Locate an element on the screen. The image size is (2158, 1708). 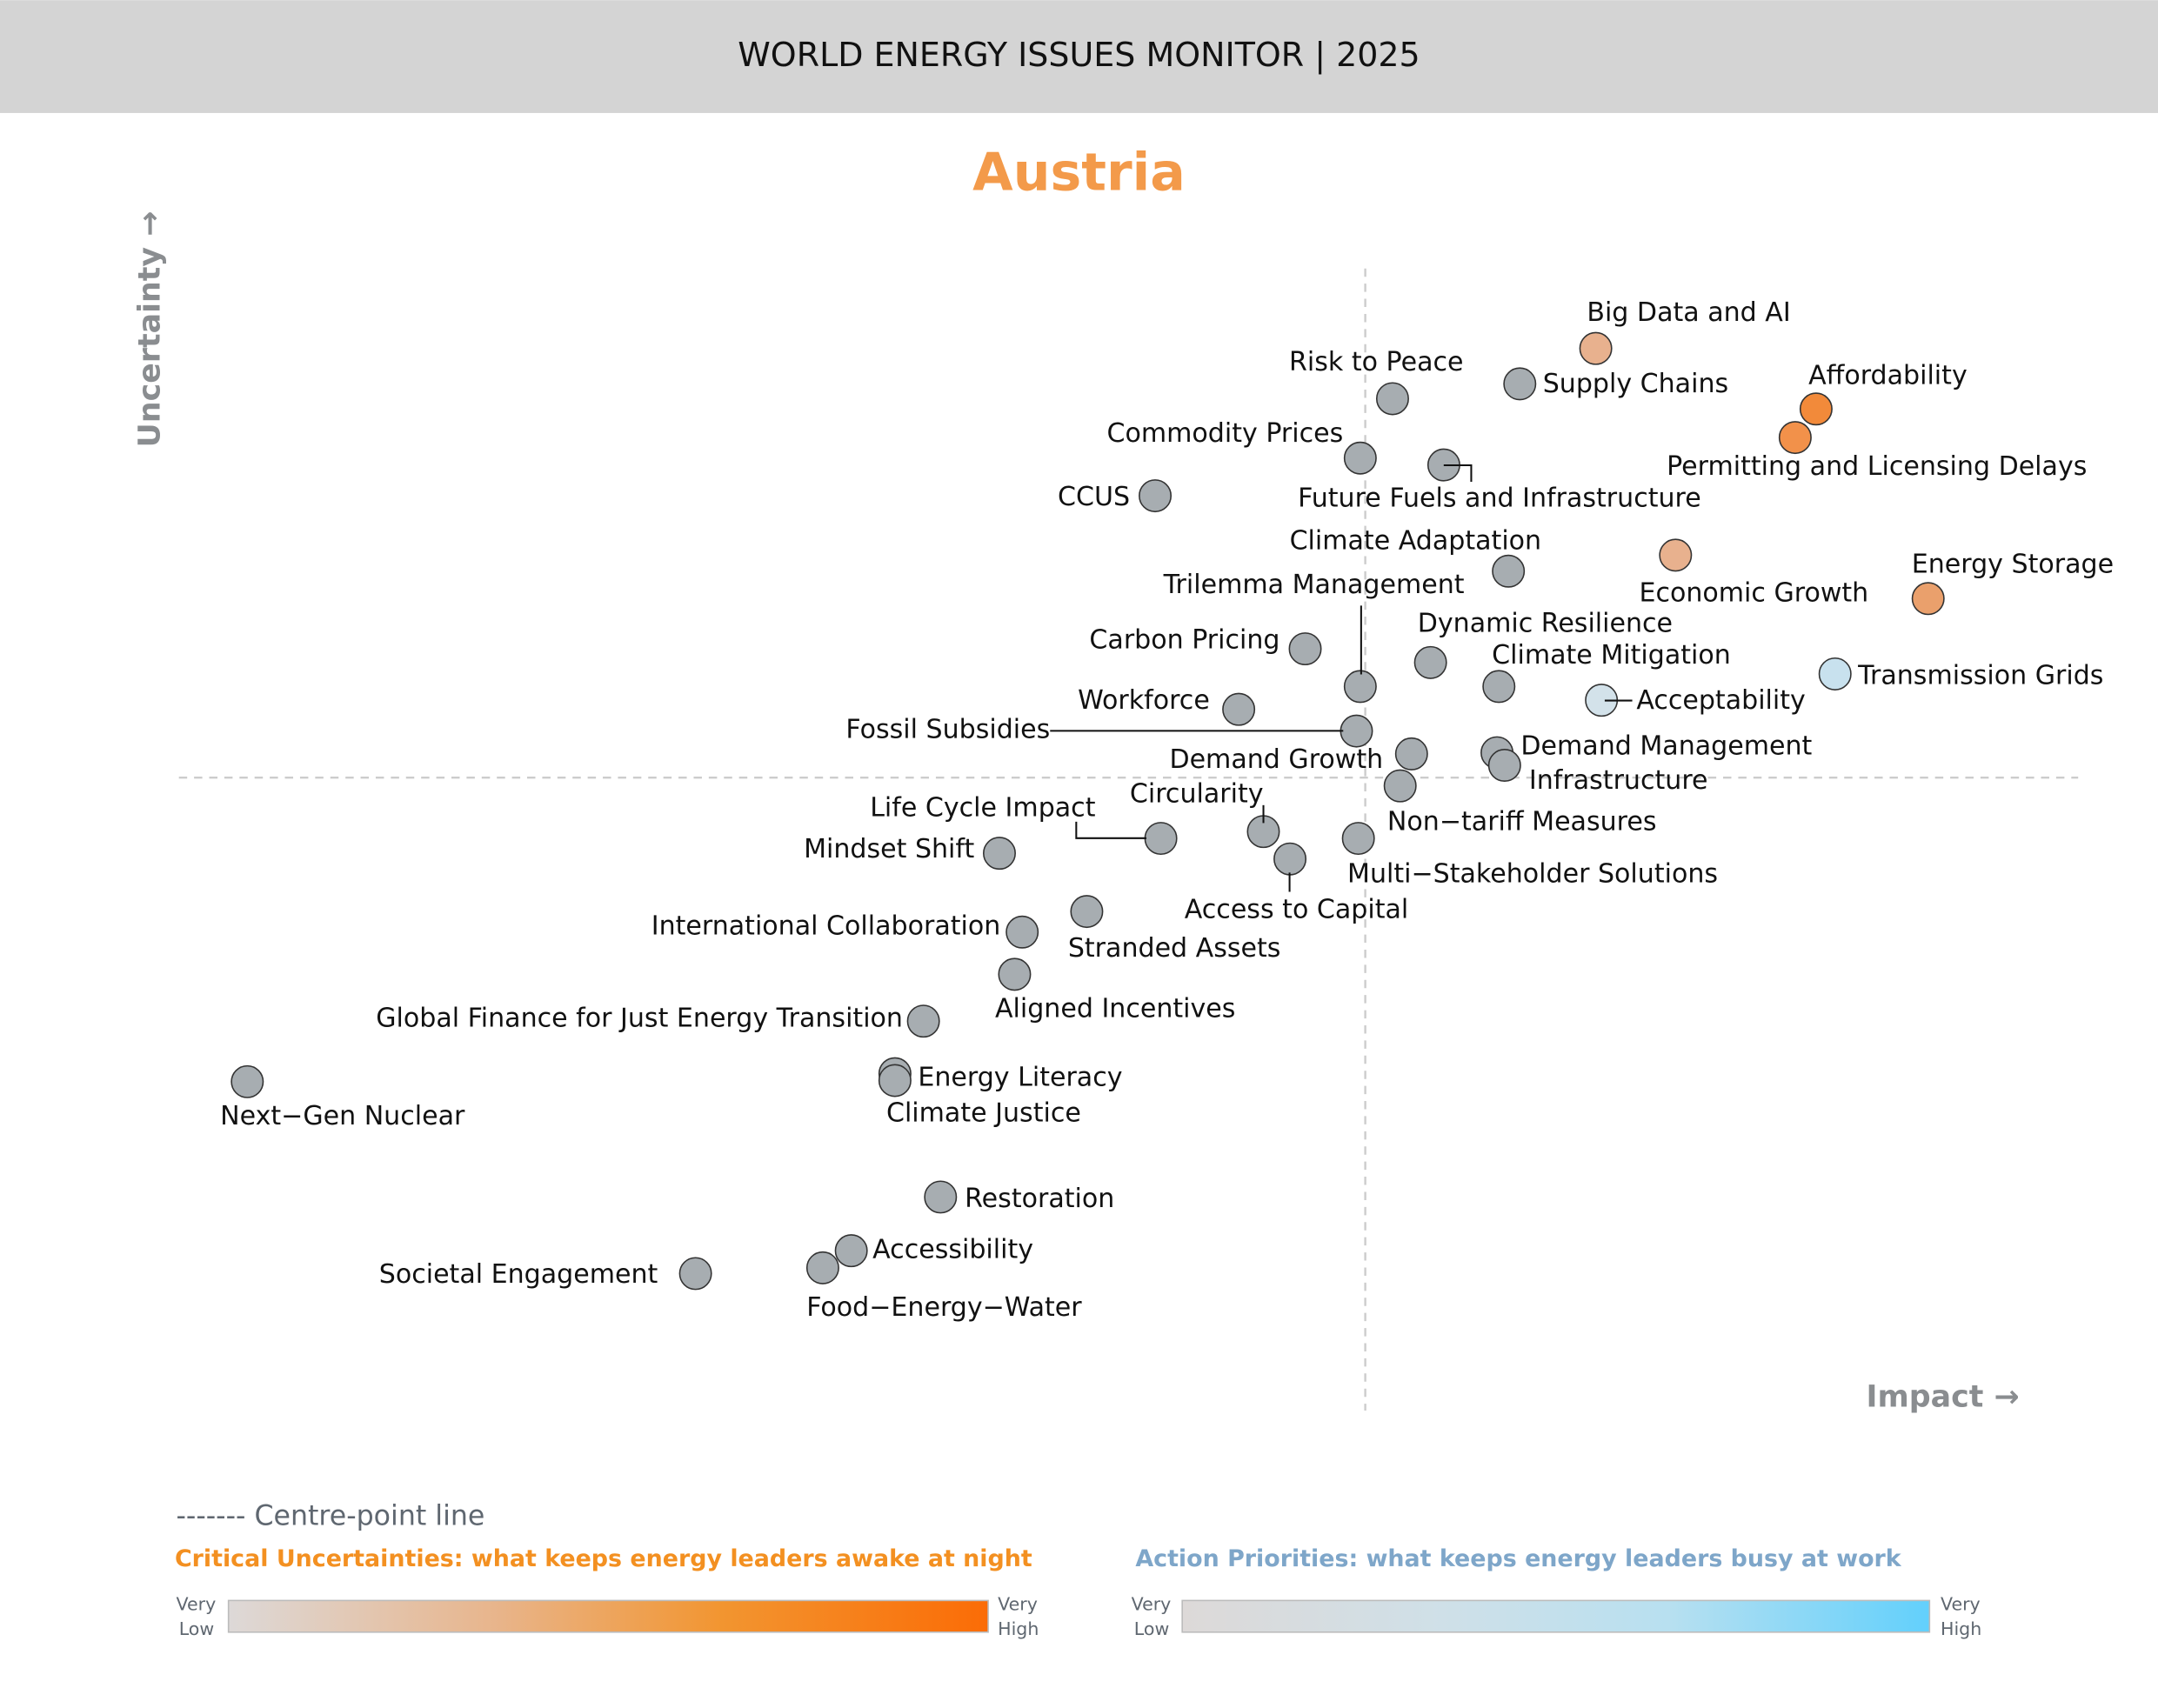
point-non-tariff-measures is located at coordinates (1400, 786).